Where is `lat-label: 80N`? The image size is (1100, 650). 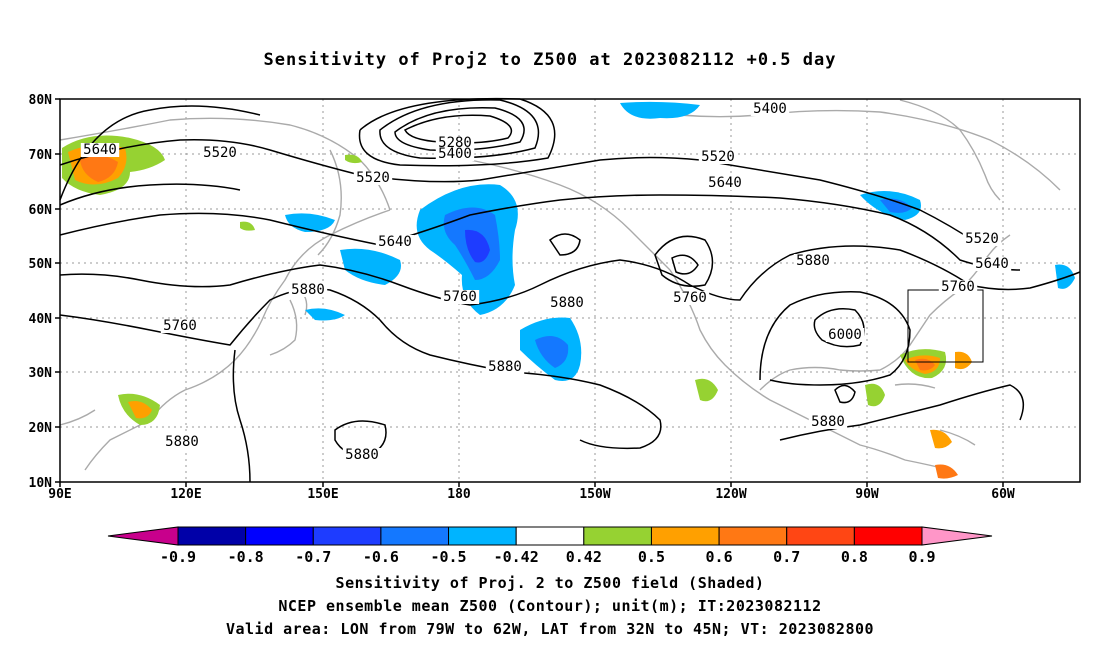
lat-label: 80N is located at coordinates (41, 100).